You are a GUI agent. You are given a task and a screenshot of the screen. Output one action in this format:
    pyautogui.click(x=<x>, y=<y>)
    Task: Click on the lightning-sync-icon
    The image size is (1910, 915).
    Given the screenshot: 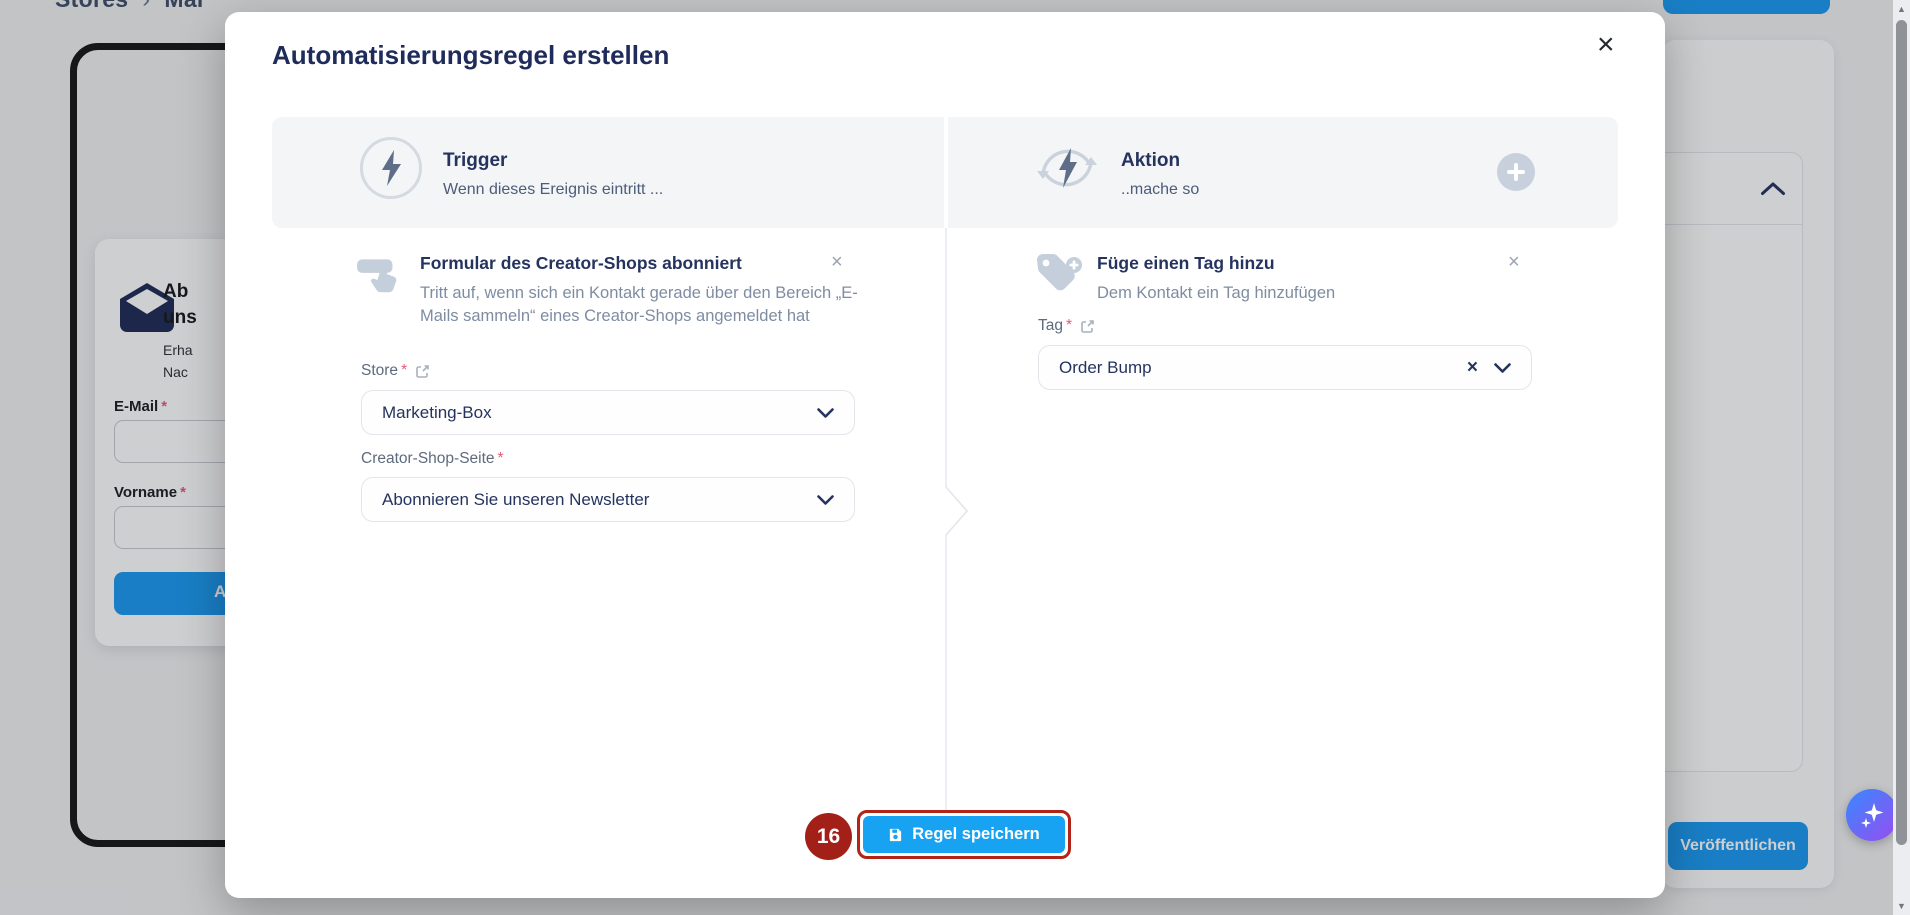 What is the action you would take?
    pyautogui.click(x=1067, y=168)
    